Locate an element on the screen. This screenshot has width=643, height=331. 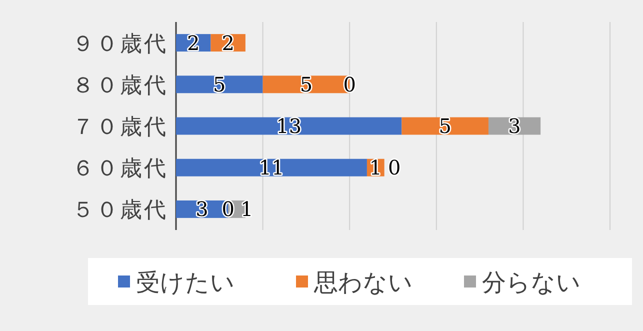
y-tick-label: ８０歳代 is located at coordinates (120, 85).